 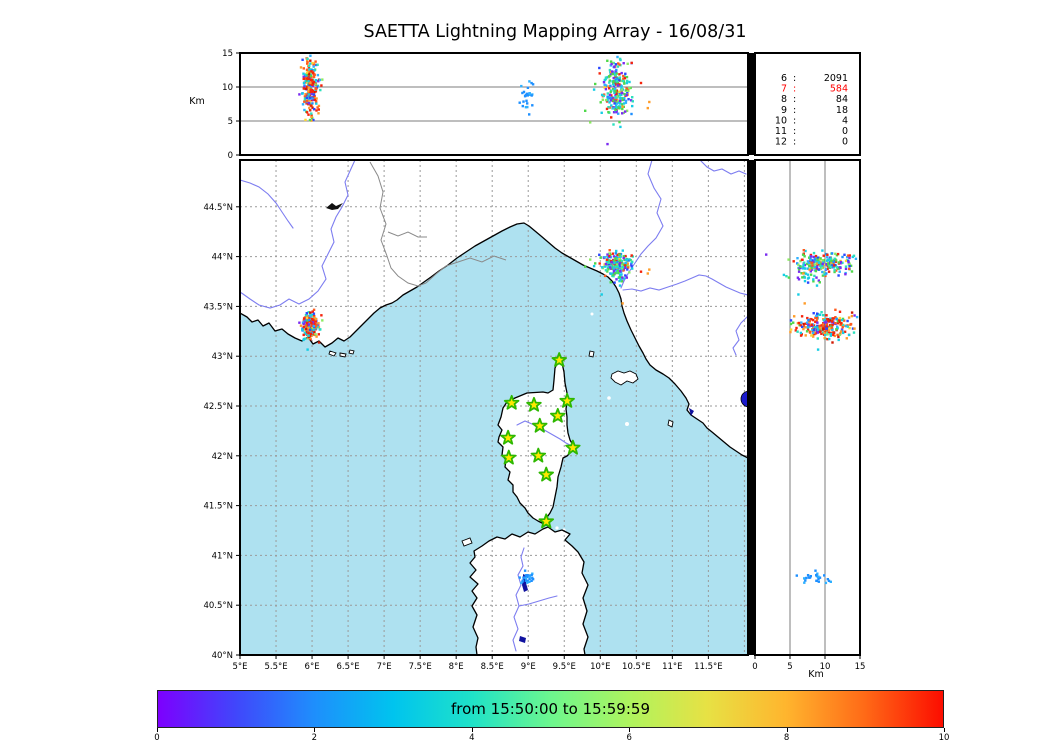 What do you see at coordinates (222, 556) in the screenshot?
I see `tick-label: 41°N` at bounding box center [222, 556].